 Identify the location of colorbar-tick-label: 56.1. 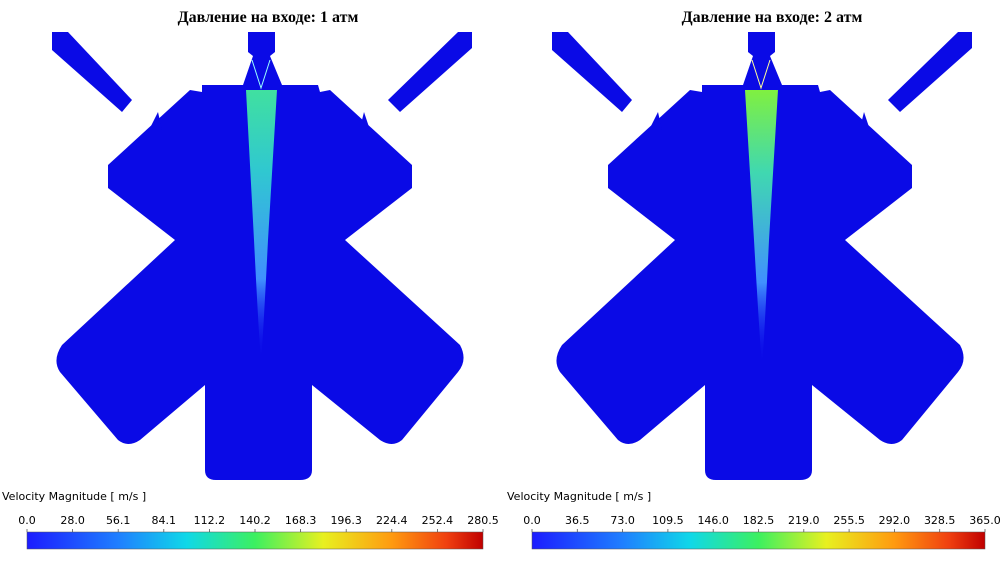
(118, 520).